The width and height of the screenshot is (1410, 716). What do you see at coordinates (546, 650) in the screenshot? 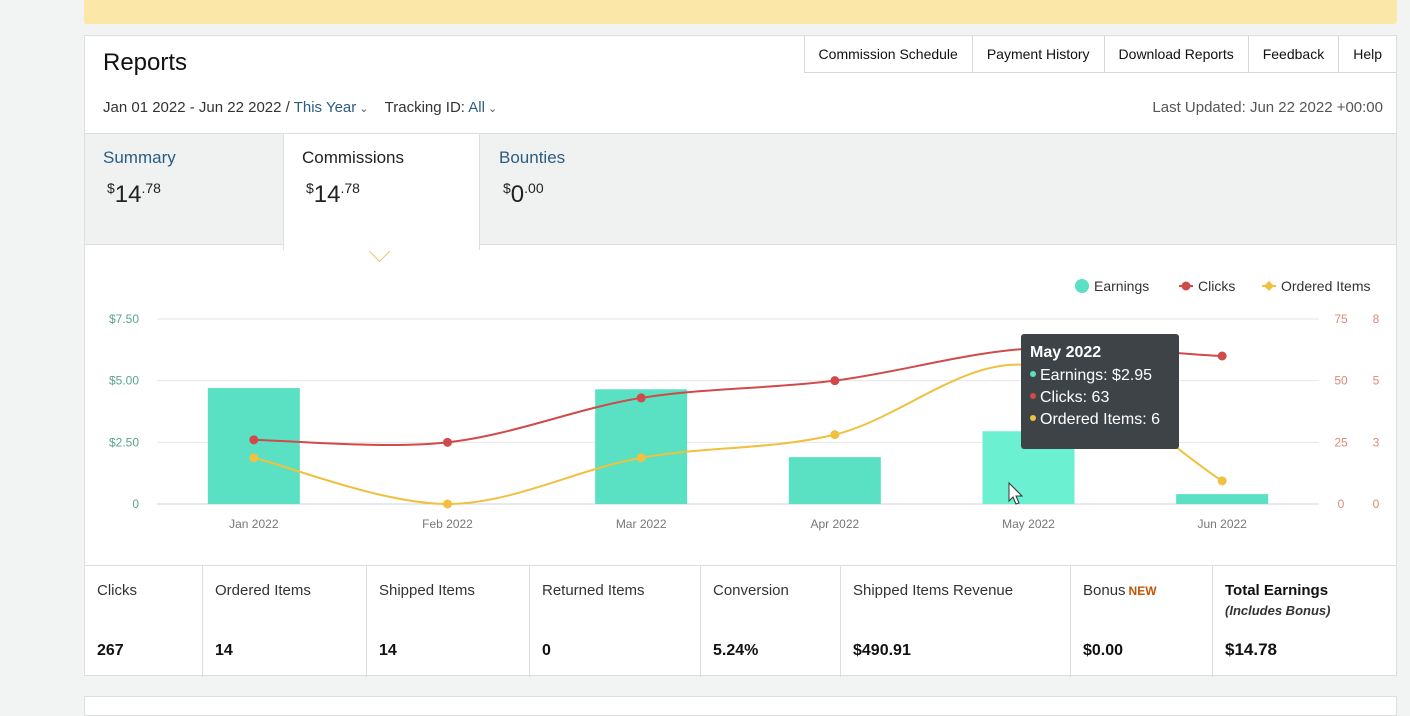
I see `metric-value: 0` at bounding box center [546, 650].